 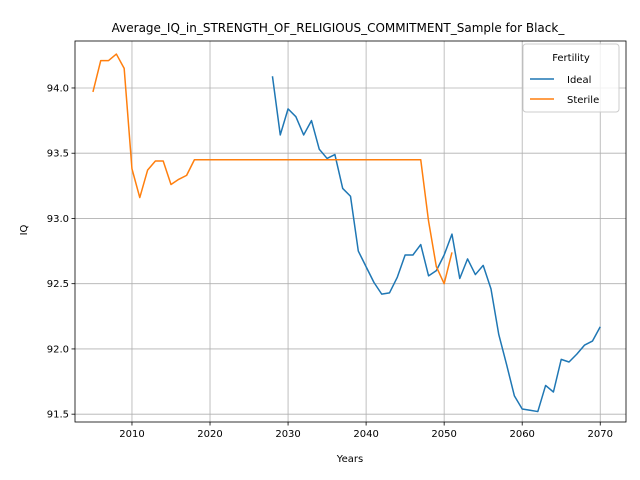 I want to click on legend: Fertility Ideal Sterile, so click(x=571, y=78).